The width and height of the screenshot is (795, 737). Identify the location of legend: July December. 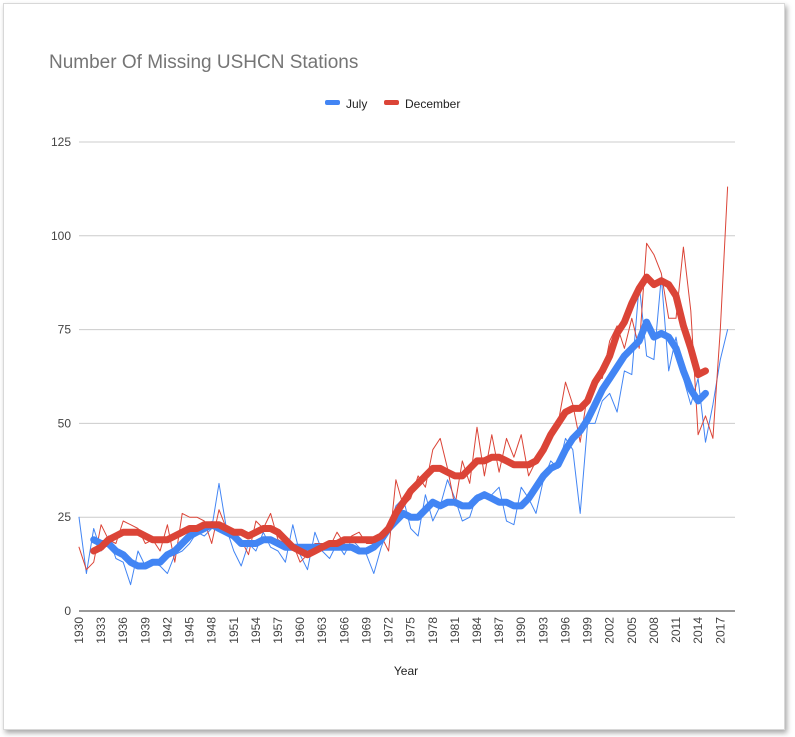
(392, 104).